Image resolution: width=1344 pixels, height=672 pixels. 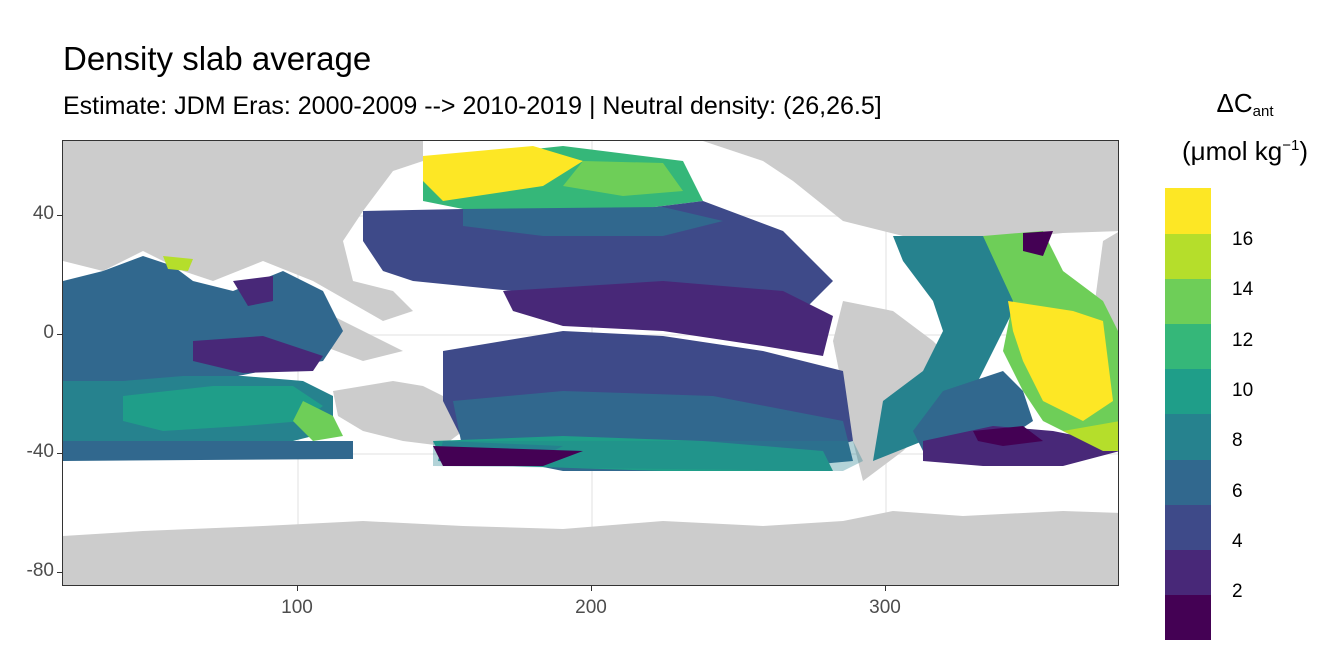 I want to click on legend-label: 14, so click(x=1243, y=289).